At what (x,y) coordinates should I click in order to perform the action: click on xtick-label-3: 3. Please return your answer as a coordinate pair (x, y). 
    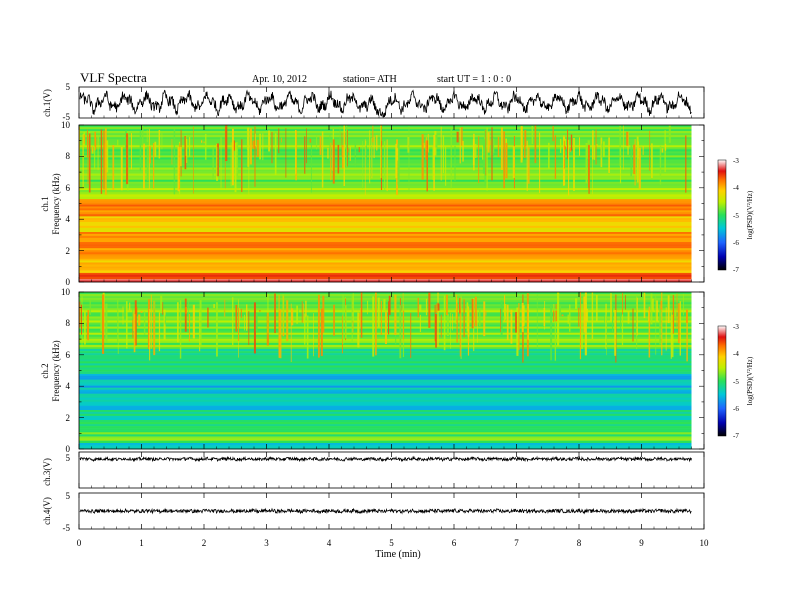
    Looking at the image, I should click on (266, 543).